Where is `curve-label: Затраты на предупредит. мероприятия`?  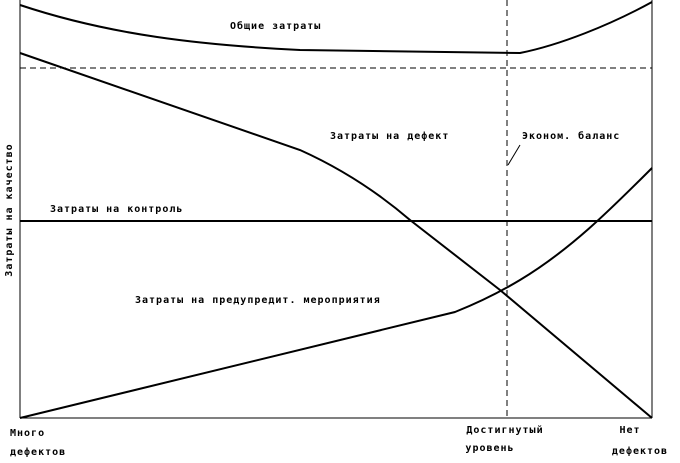
curve-label: Затраты на предупредит. мероприятия is located at coordinates (258, 300).